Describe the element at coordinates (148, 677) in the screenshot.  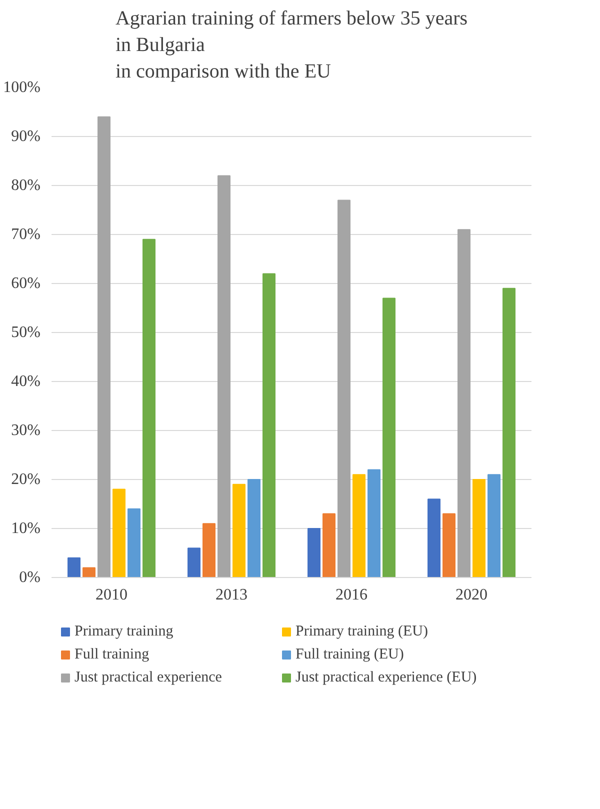
I see `legend-label: Just practical experience` at that location.